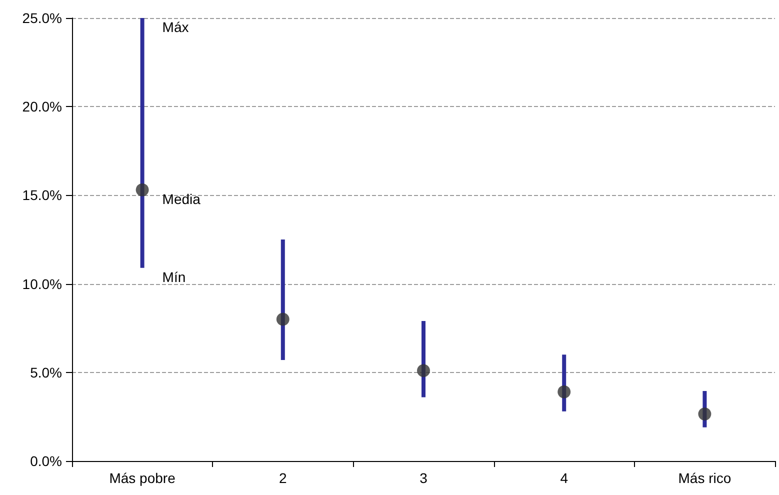 Image resolution: width=779 pixels, height=495 pixels. I want to click on x-tick-label: 2, so click(283, 478).